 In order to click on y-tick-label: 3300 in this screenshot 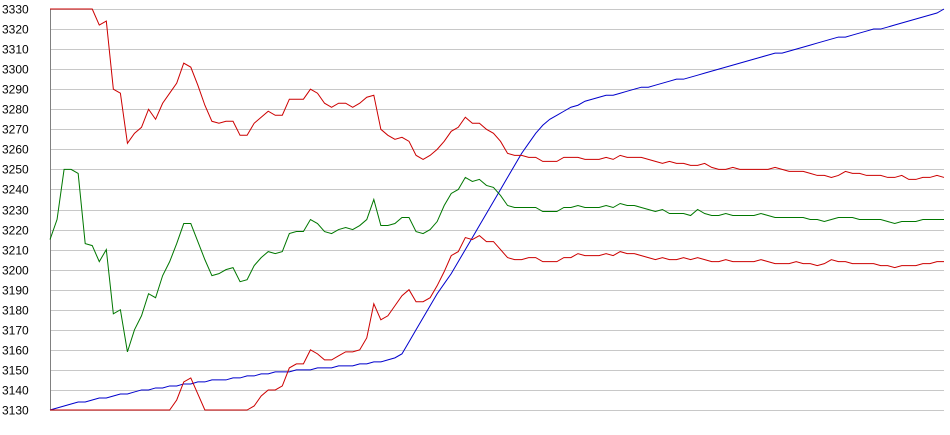, I will do `click(15, 70)`.